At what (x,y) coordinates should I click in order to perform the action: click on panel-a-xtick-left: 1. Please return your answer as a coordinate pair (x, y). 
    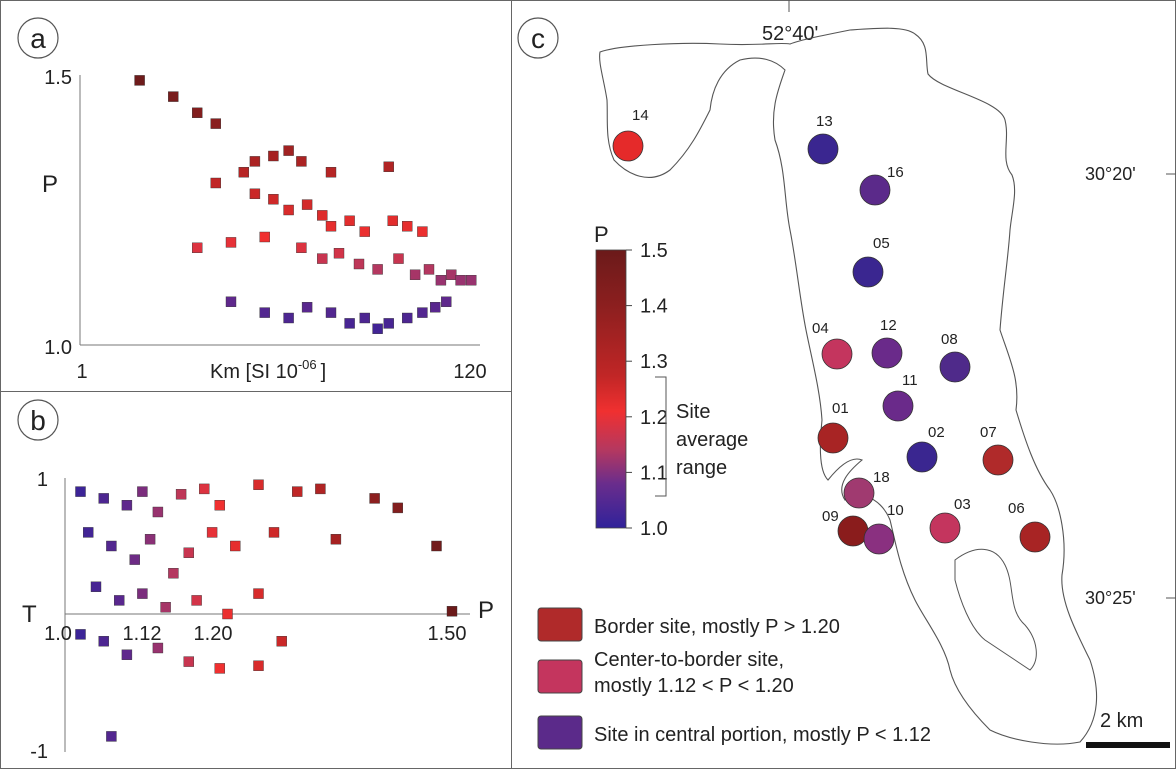
    Looking at the image, I should click on (81, 372).